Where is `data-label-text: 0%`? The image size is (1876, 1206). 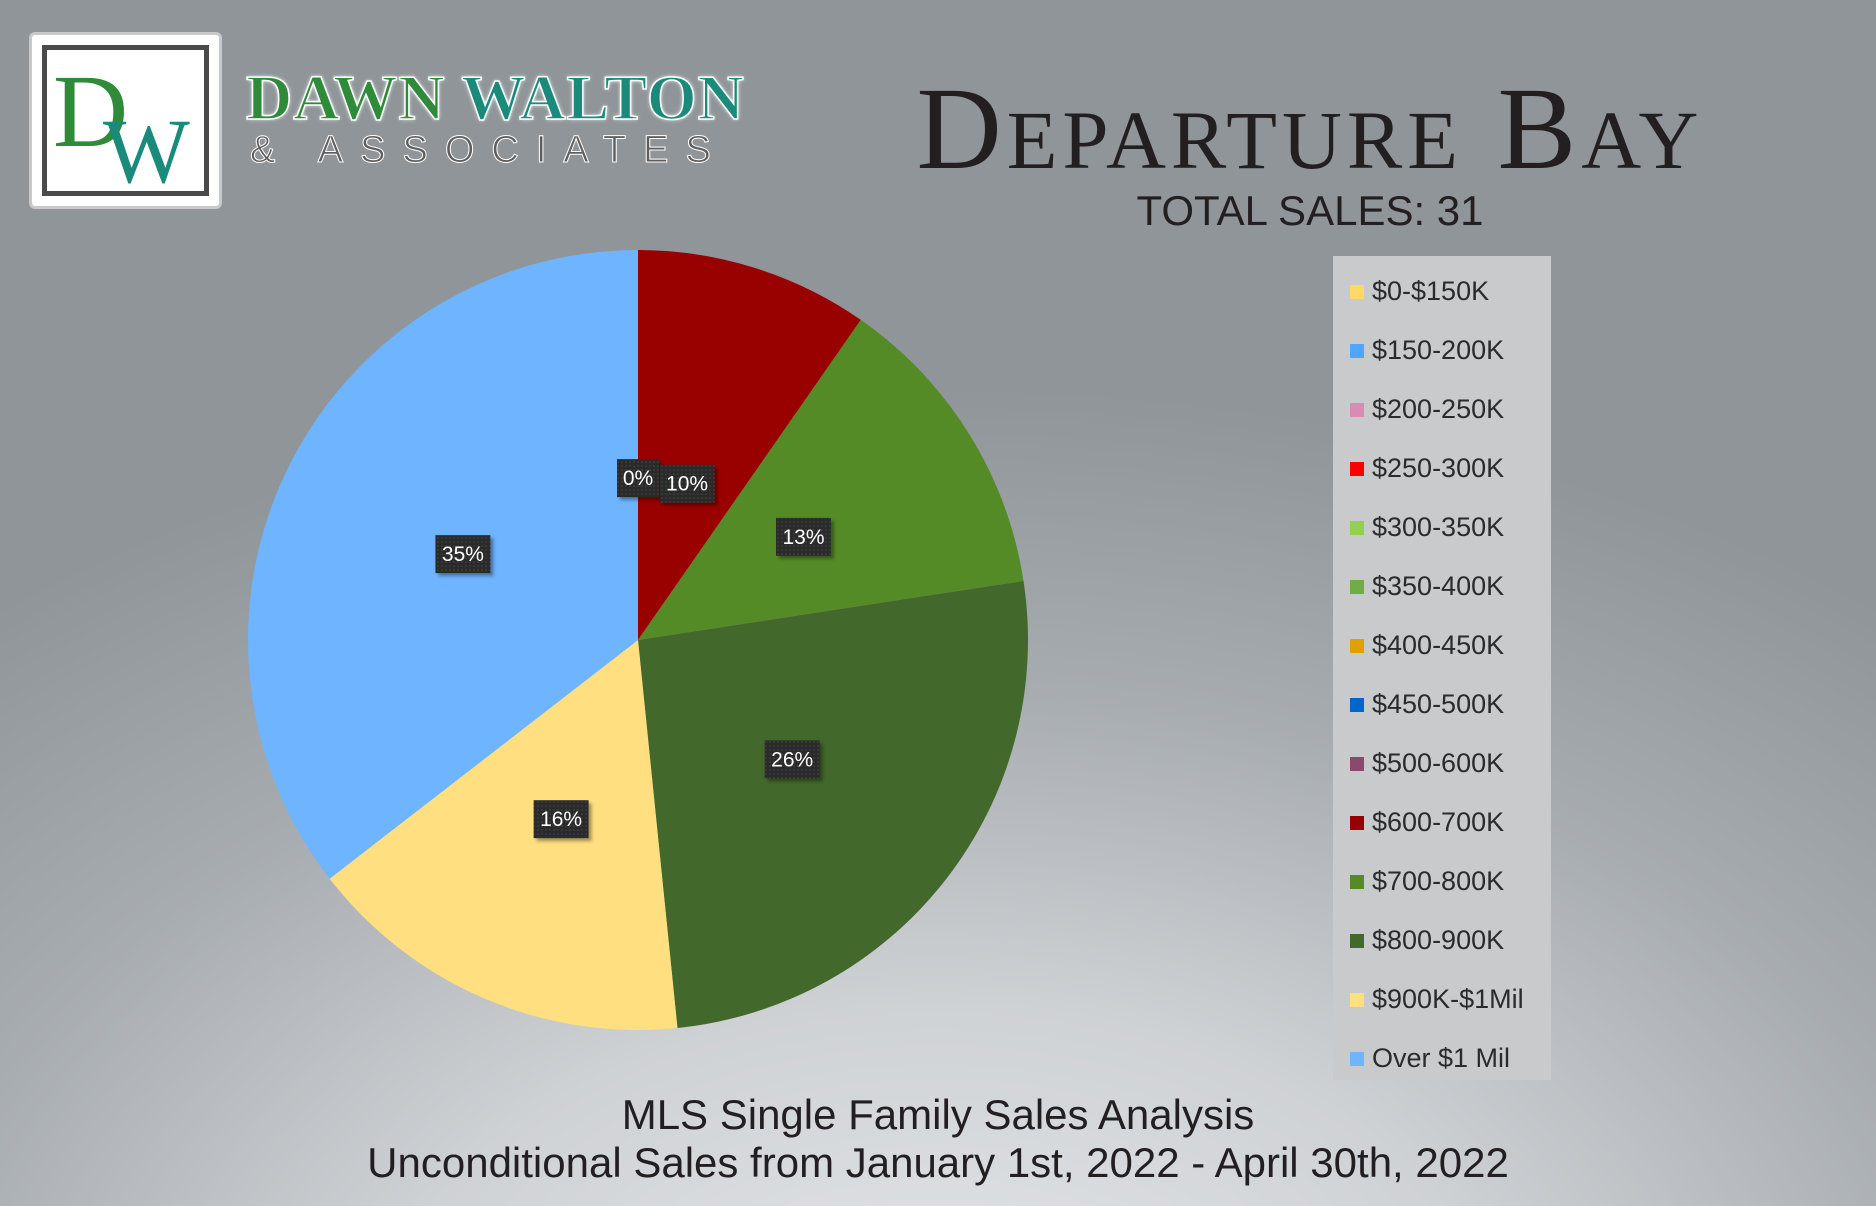 data-label-text: 0% is located at coordinates (638, 478).